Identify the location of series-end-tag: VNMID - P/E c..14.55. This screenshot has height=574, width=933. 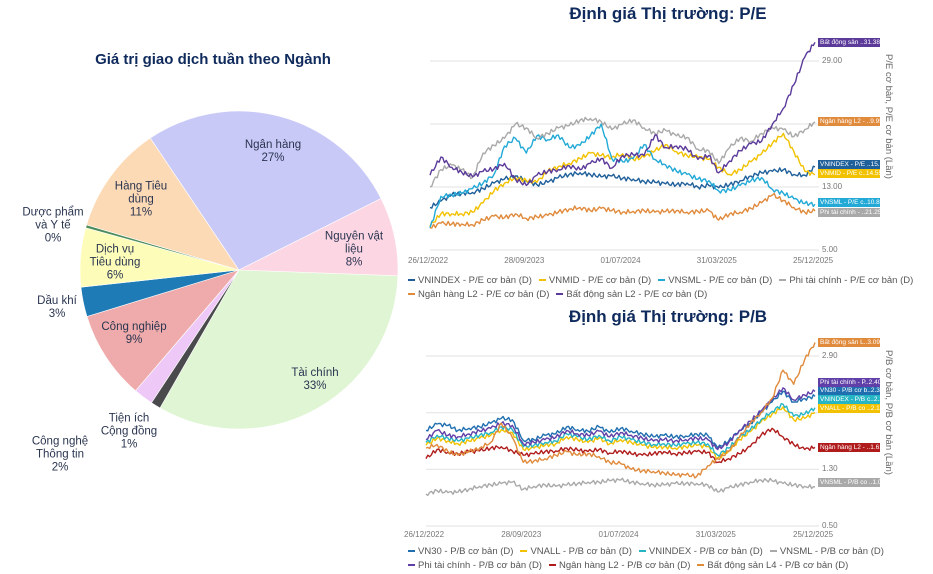
(849, 173).